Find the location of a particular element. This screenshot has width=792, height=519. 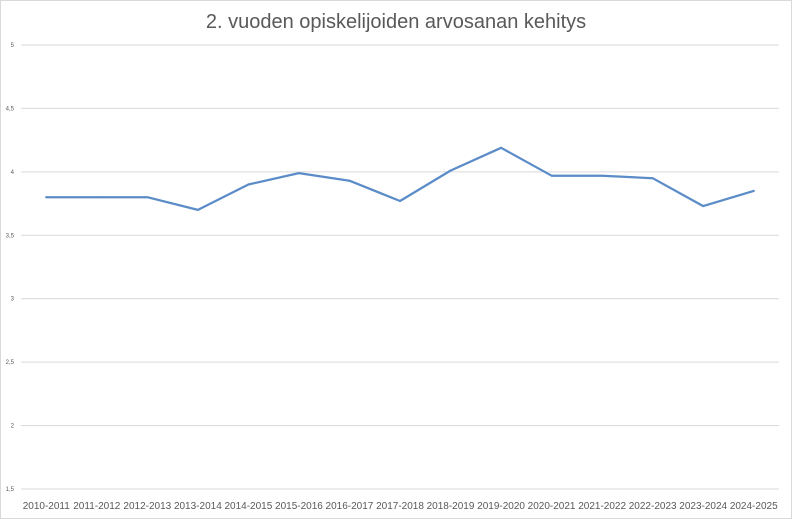

x-tick-label: 2011-2012 is located at coordinates (97, 506).